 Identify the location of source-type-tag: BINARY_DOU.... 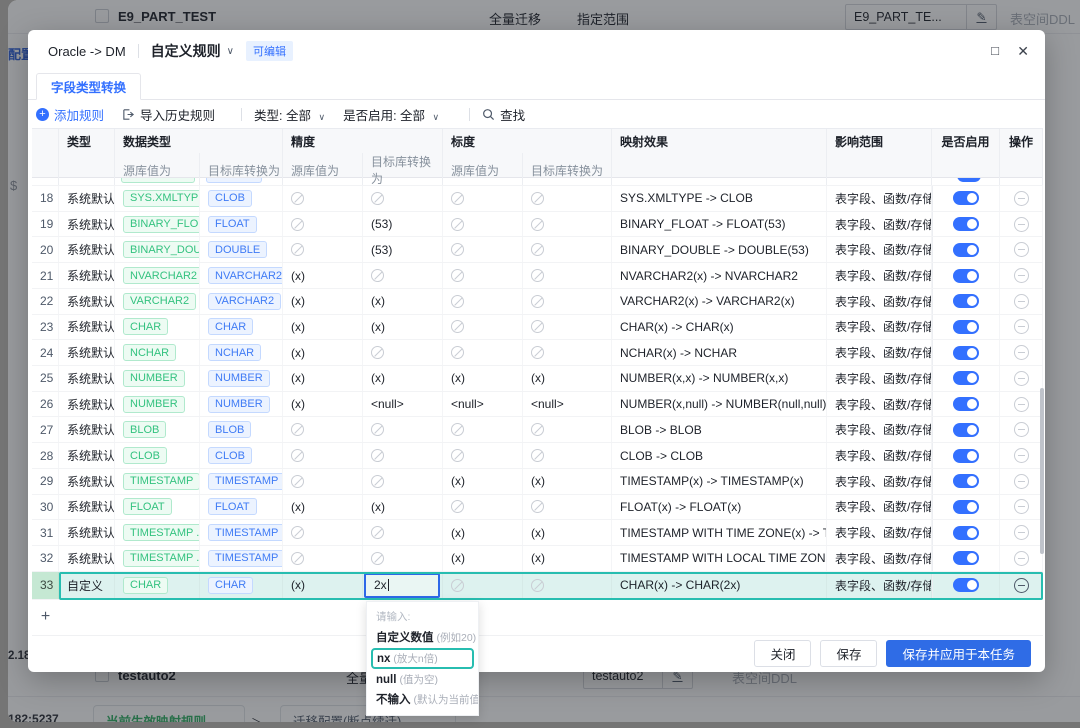
(161, 250).